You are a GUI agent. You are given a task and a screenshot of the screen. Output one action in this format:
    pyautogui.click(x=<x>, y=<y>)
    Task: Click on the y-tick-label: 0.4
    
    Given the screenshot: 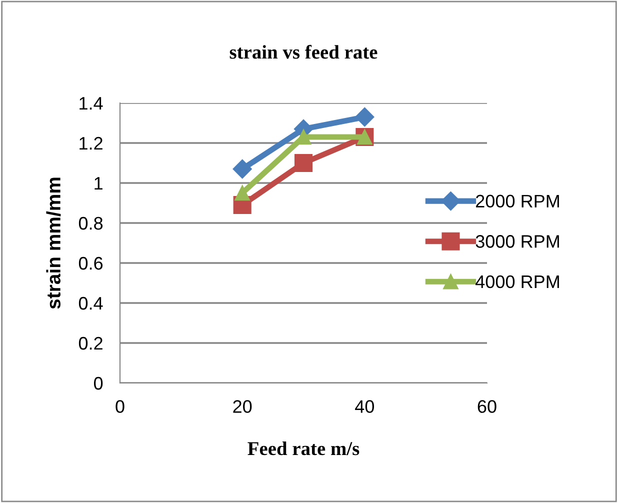 What is the action you would take?
    pyautogui.click(x=90, y=303)
    